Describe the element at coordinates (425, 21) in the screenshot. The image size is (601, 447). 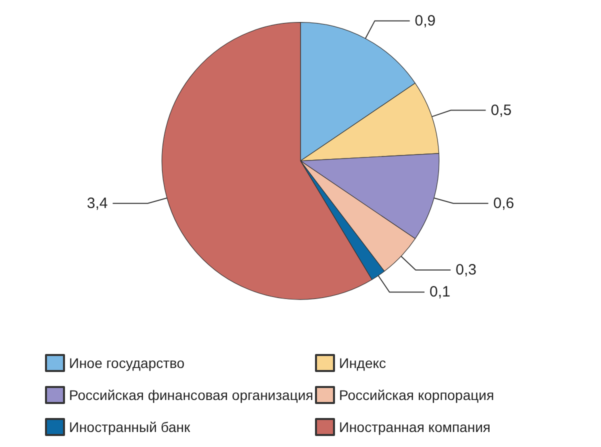
I see `data-label: 0,9` at that location.